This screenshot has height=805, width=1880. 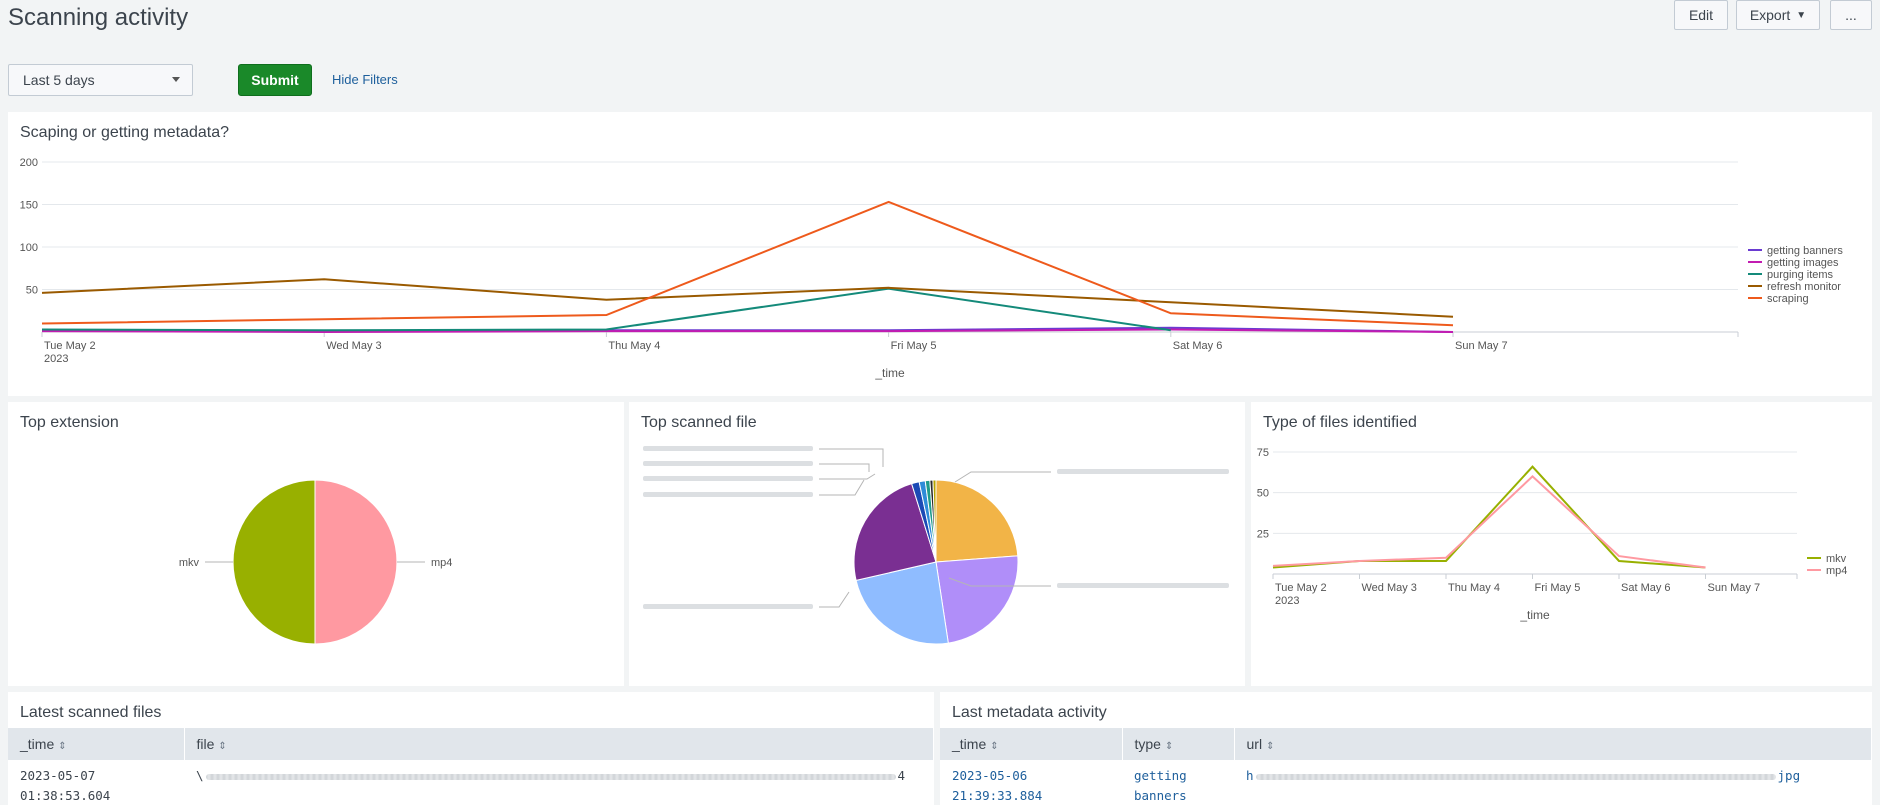 What do you see at coordinates (747, 298) in the screenshot?
I see `series-line-refresh-monitor` at bounding box center [747, 298].